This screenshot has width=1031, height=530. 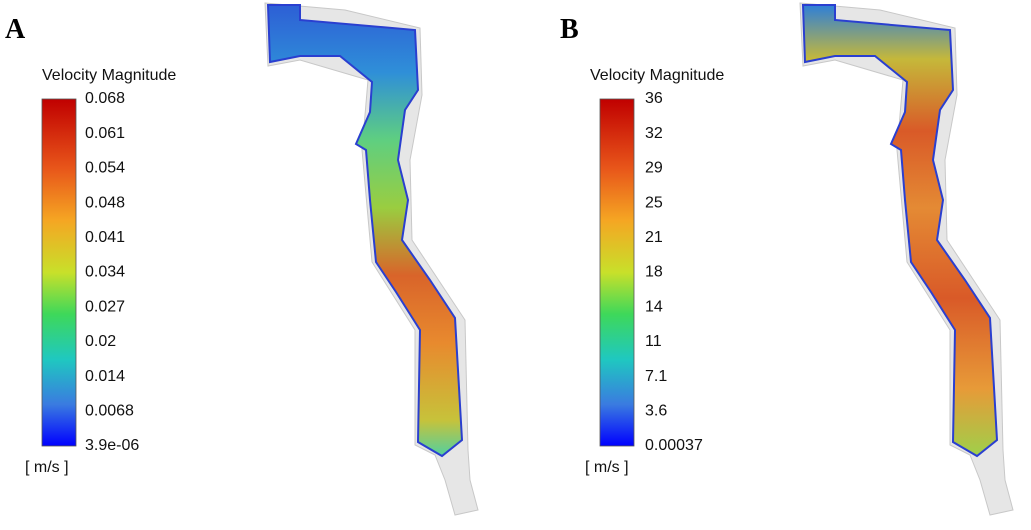 What do you see at coordinates (653, 341) in the screenshot?
I see `colorbar-tick-label: 11` at bounding box center [653, 341].